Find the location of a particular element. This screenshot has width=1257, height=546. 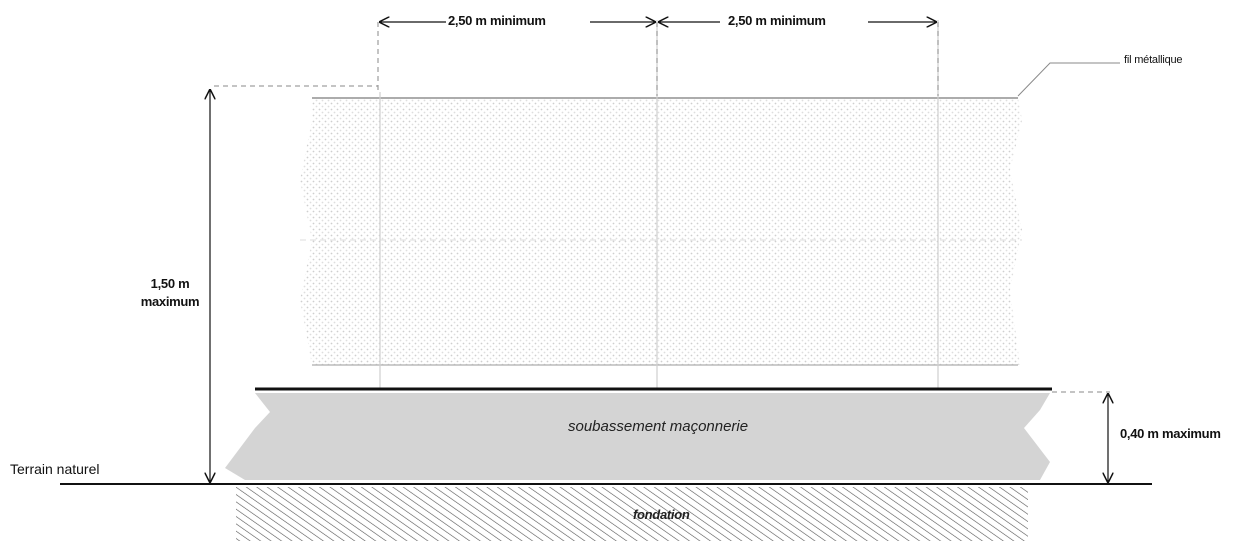

span-right-label: 2,50 m minimum is located at coordinates (777, 20).